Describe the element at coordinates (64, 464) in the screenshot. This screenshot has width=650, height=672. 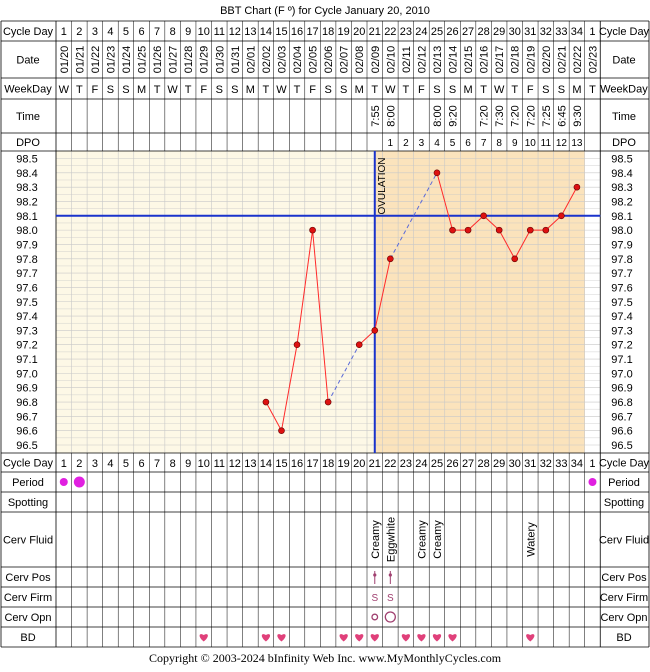
I see `cycle-day-label: 1` at that location.